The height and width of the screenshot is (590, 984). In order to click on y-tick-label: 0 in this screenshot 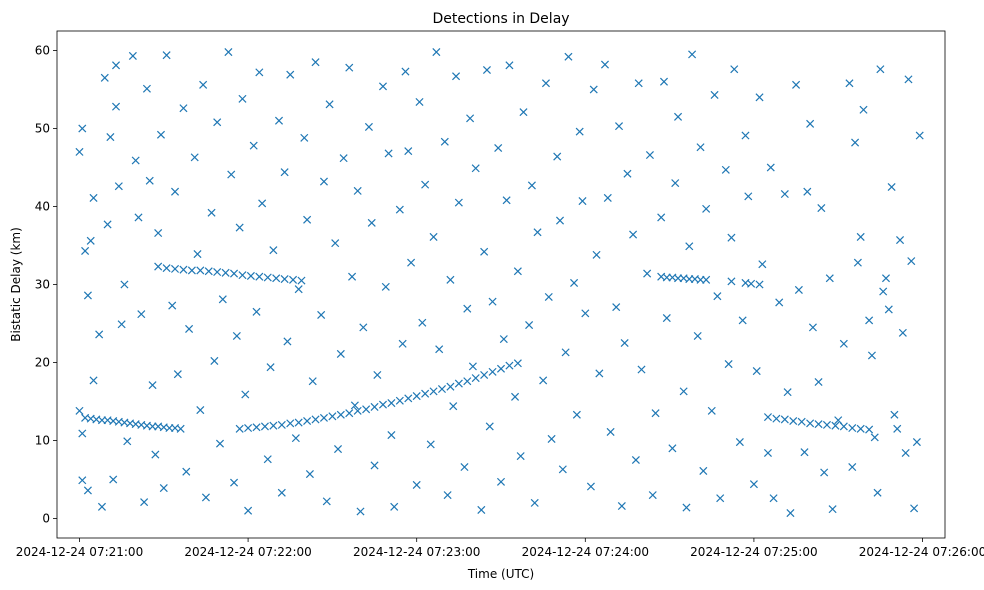, I will do `click(46, 519)`.